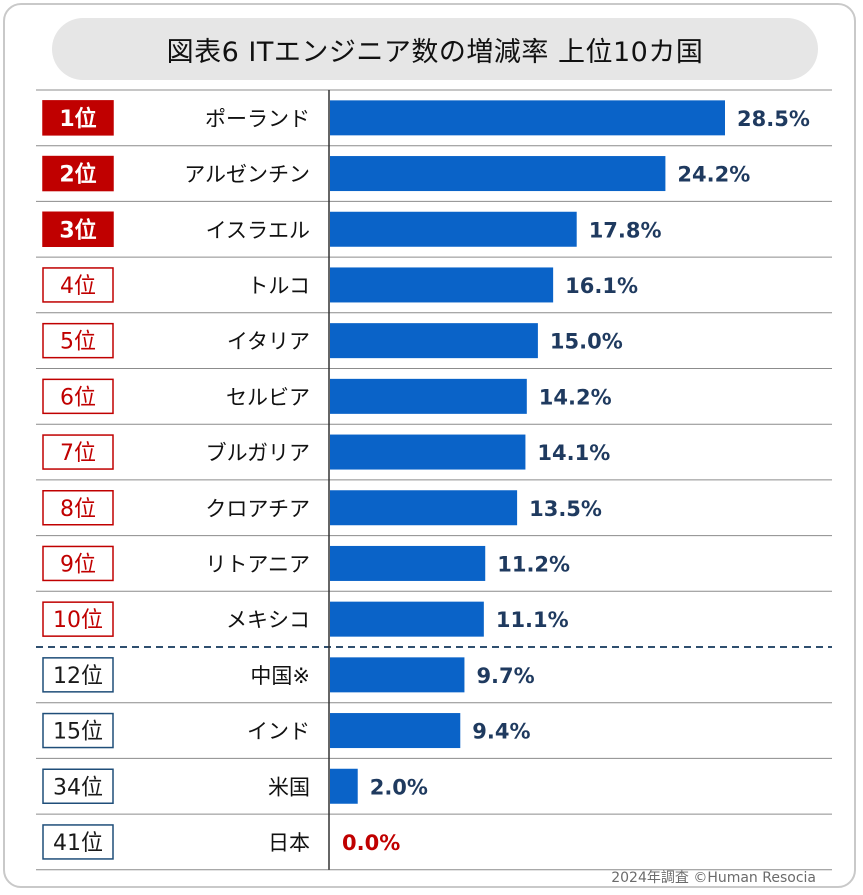 The width and height of the screenshot is (863, 895). What do you see at coordinates (278, 732) in the screenshot?
I see `country-label: インド` at bounding box center [278, 732].